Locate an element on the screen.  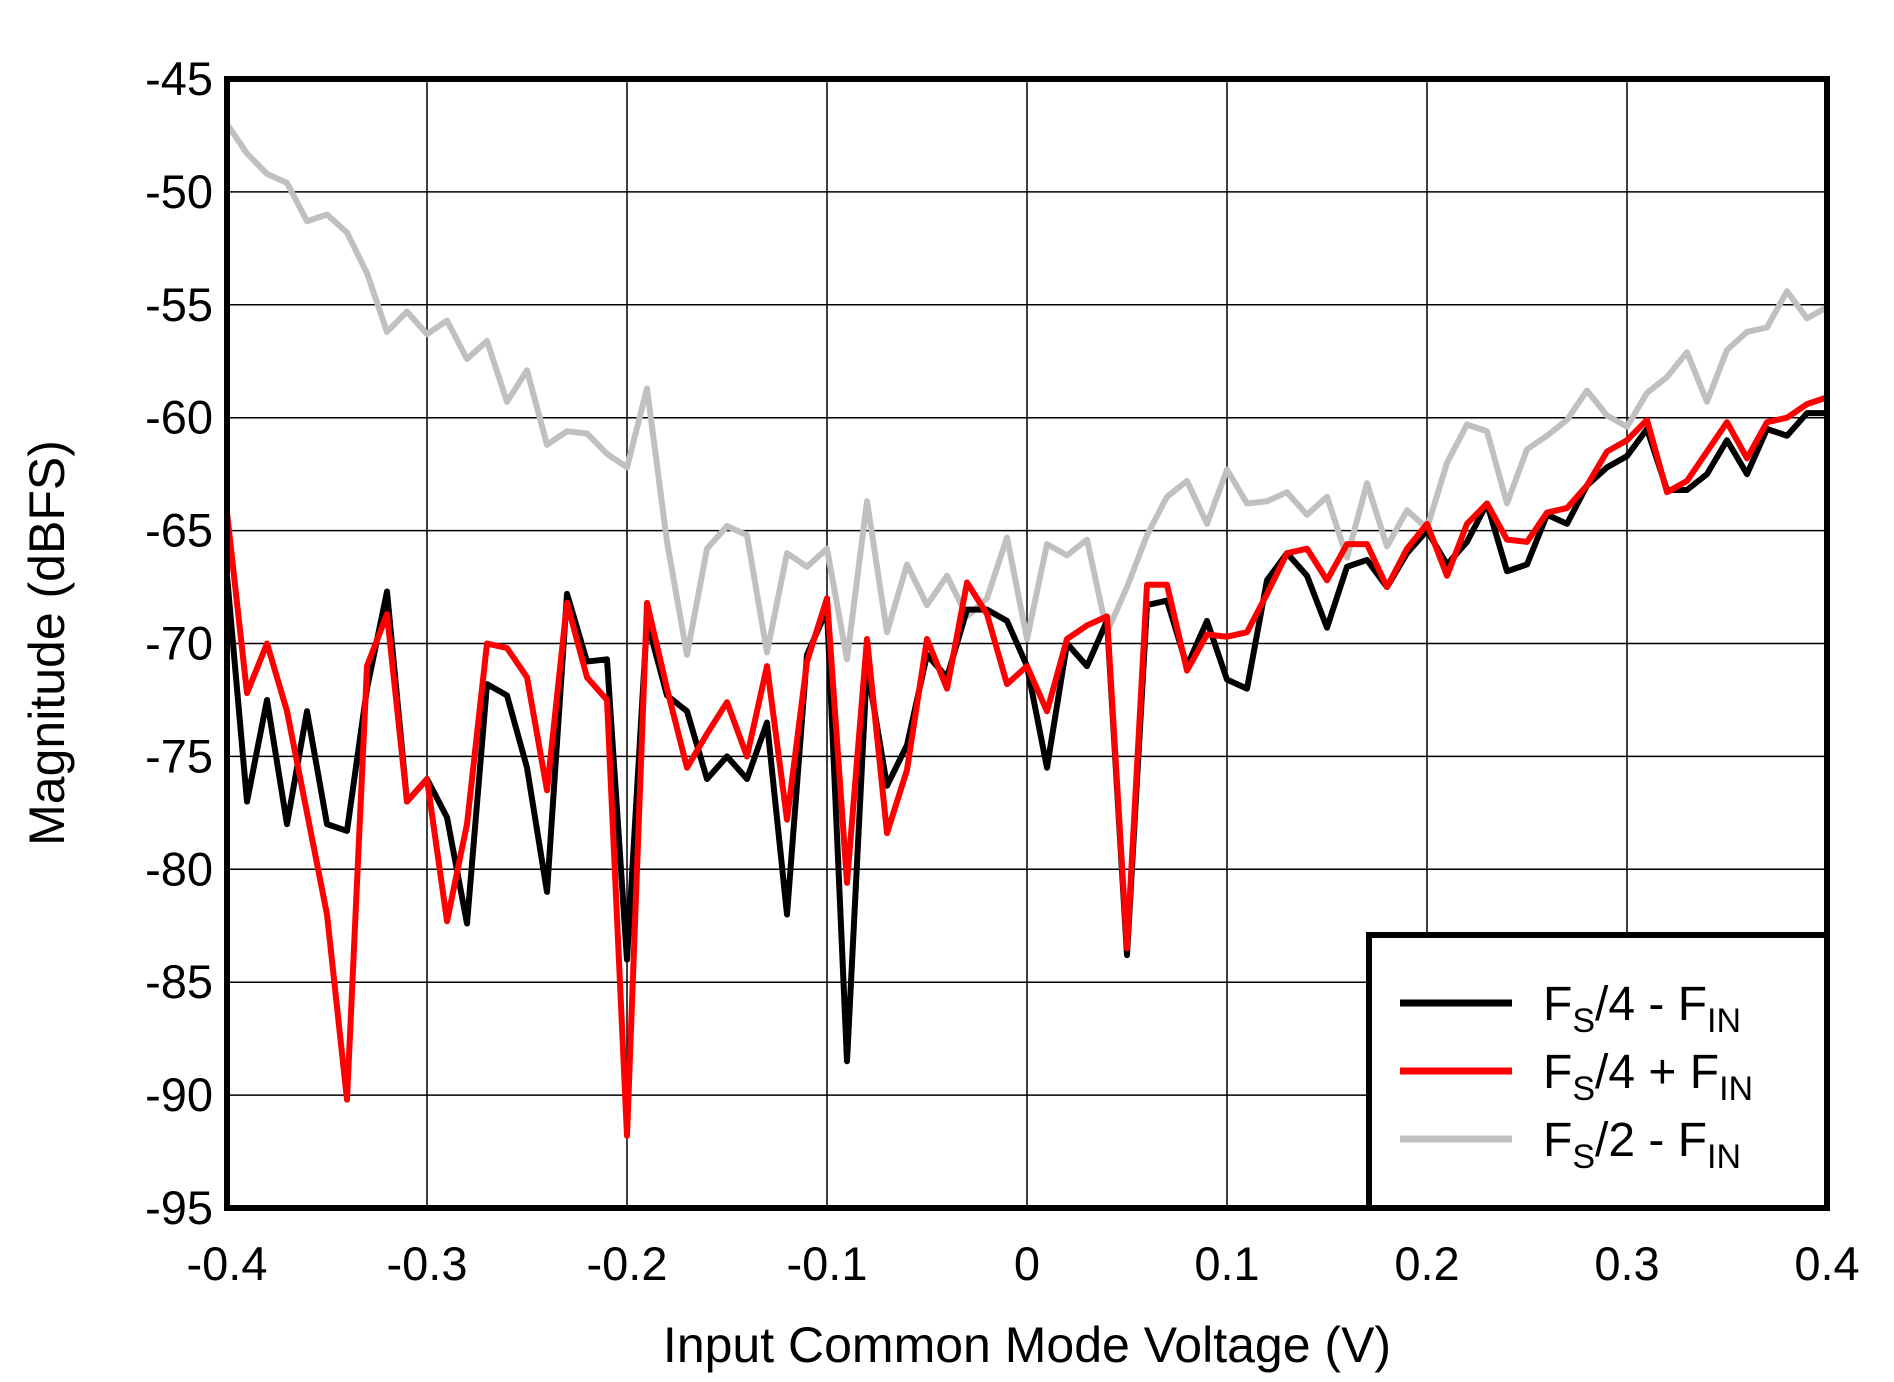
y-tick-label: -70 is located at coordinates (179, 643).